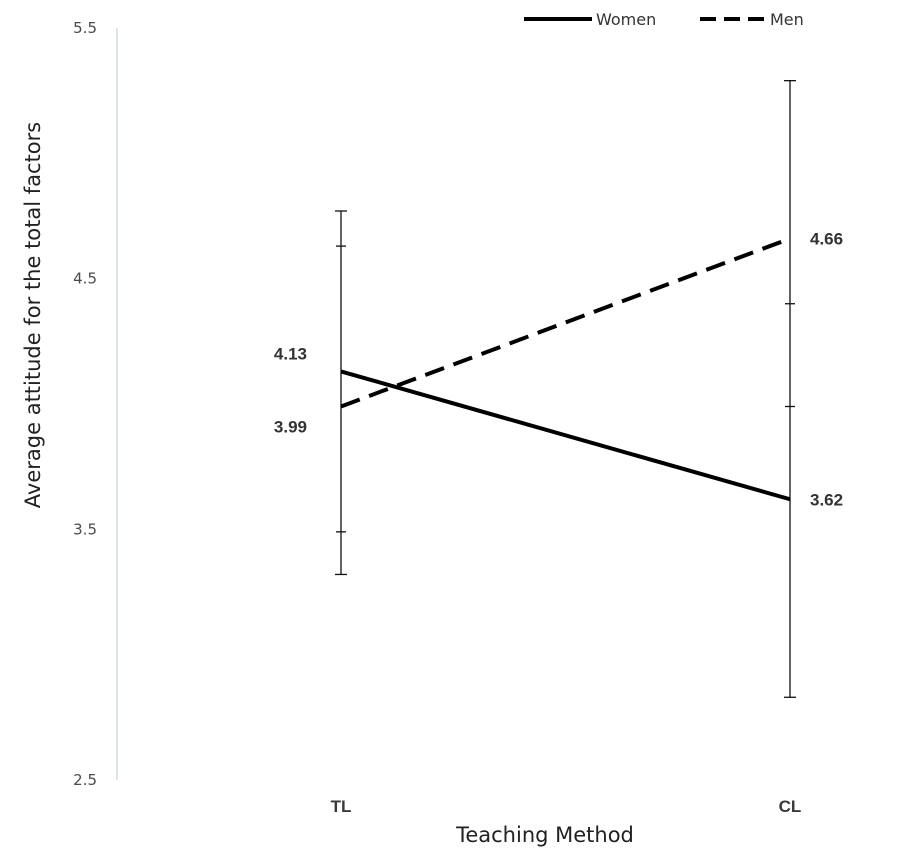 This screenshot has height=849, width=900. What do you see at coordinates (790, 806) in the screenshot?
I see `x-tick-label: CL` at bounding box center [790, 806].